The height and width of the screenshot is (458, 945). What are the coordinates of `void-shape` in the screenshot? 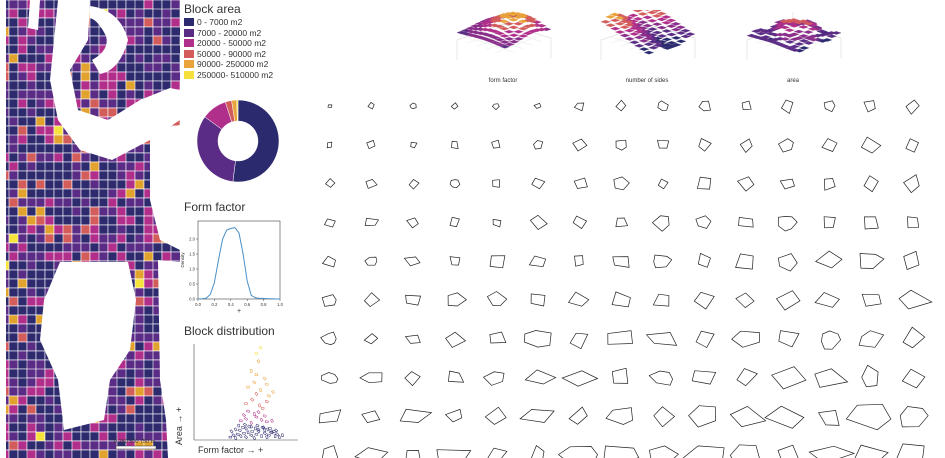 It's located at (34, 15).